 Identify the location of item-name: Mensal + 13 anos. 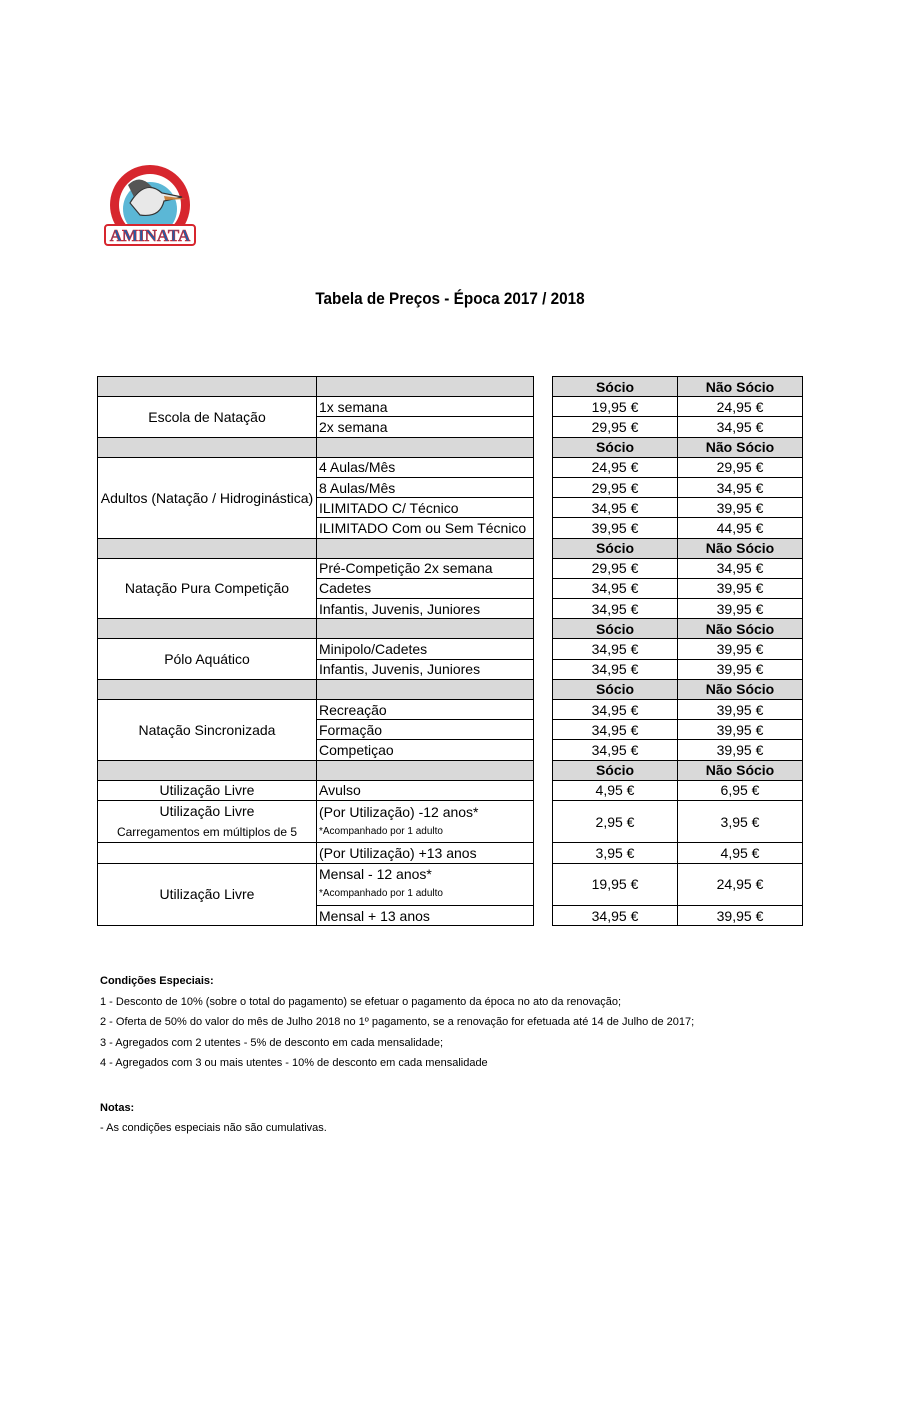
(425, 915).